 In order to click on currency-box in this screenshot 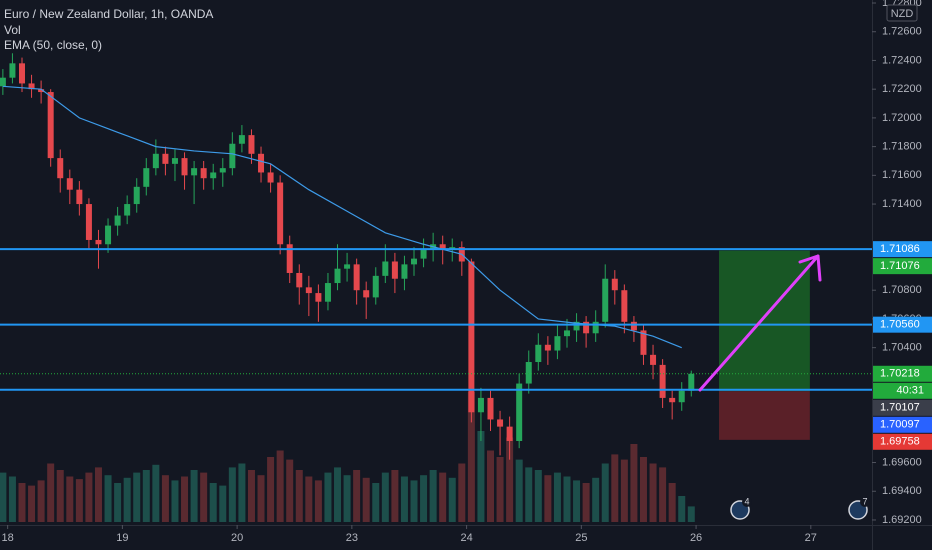, I will do `click(902, 13)`.